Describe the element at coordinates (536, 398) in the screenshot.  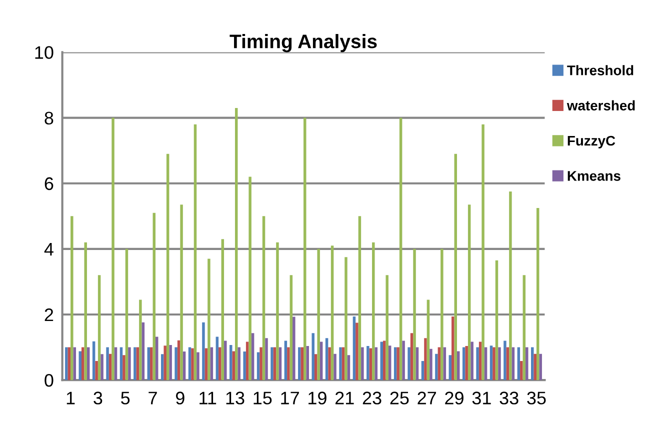
I see `x-tick-label: 35` at that location.